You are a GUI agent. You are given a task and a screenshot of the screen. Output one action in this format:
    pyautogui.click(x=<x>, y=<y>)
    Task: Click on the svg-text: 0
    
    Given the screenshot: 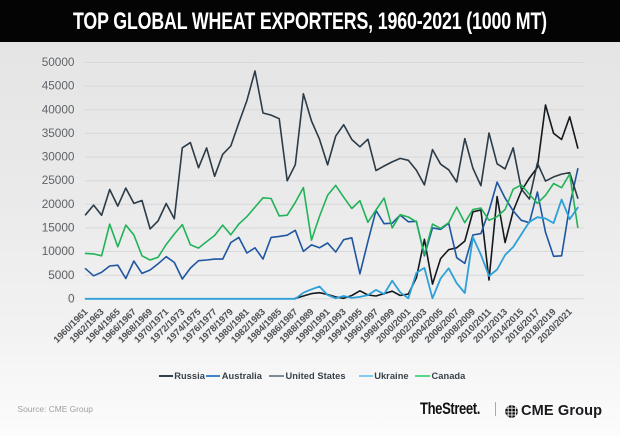 What is the action you would take?
    pyautogui.click(x=71, y=298)
    